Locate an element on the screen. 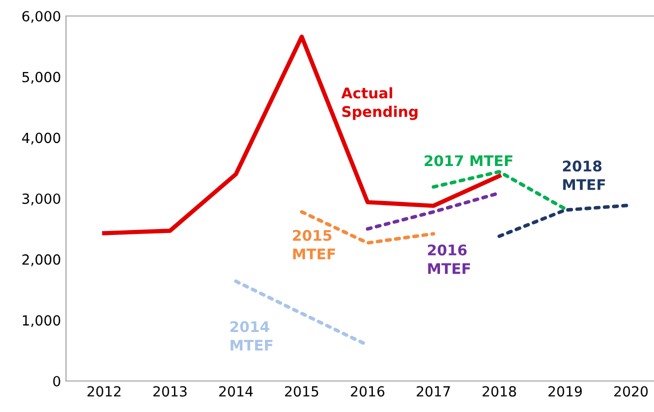  y-tick-label: 4,000 is located at coordinates (41, 138).